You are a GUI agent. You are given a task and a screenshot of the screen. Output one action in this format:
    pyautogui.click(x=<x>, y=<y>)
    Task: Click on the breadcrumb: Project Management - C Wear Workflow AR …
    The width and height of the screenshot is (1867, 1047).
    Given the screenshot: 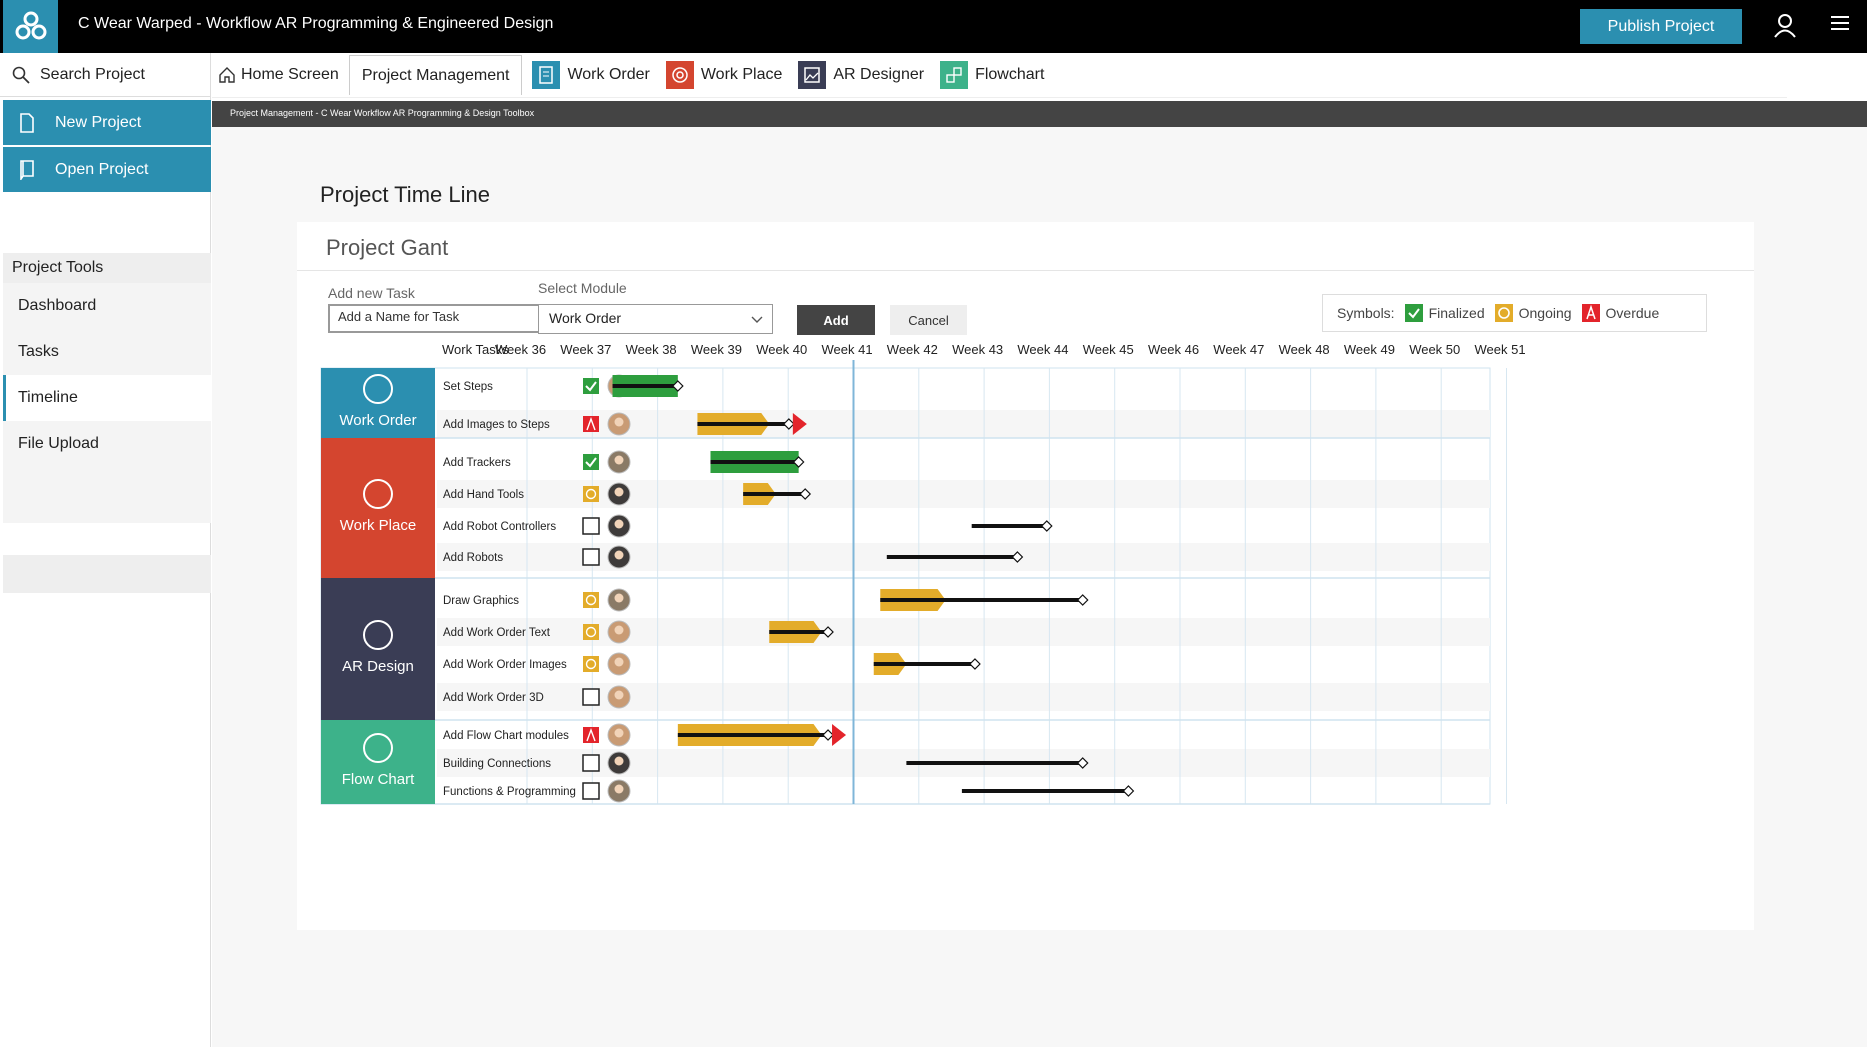 What is the action you would take?
    pyautogui.click(x=1039, y=114)
    